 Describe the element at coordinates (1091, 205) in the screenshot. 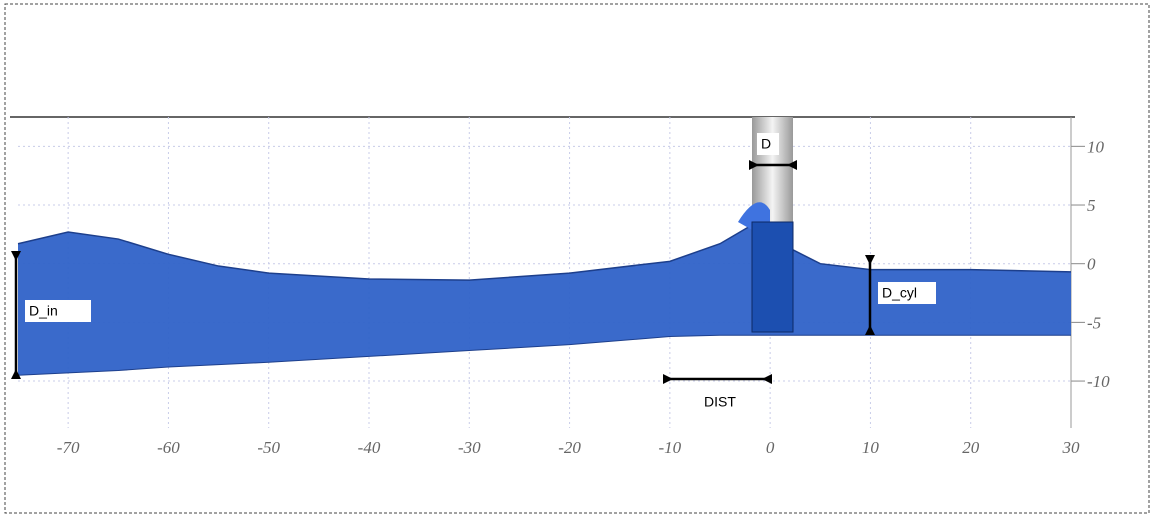

I see `y-tick-label: 5` at that location.